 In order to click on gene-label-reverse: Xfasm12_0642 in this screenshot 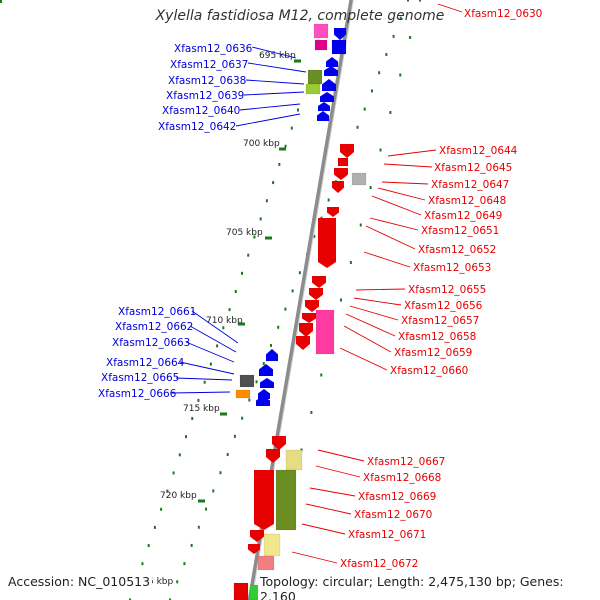, I will do `click(197, 127)`.